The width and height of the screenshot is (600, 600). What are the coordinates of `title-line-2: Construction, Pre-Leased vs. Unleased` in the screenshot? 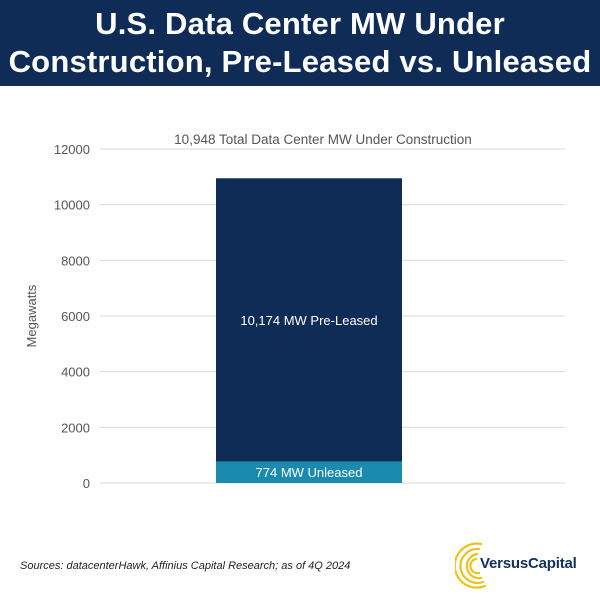 It's located at (300, 61).